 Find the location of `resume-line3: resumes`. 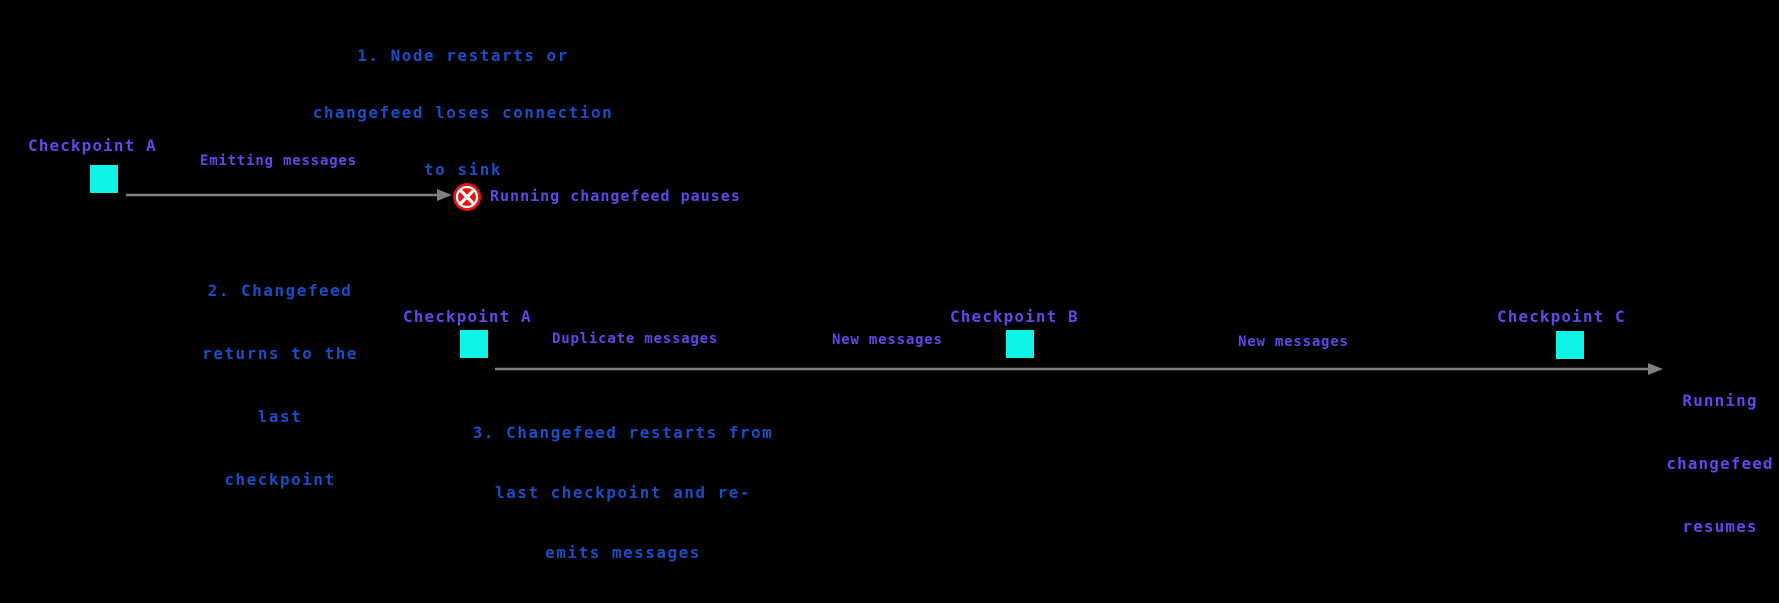

resume-line3: resumes is located at coordinates (1720, 526).